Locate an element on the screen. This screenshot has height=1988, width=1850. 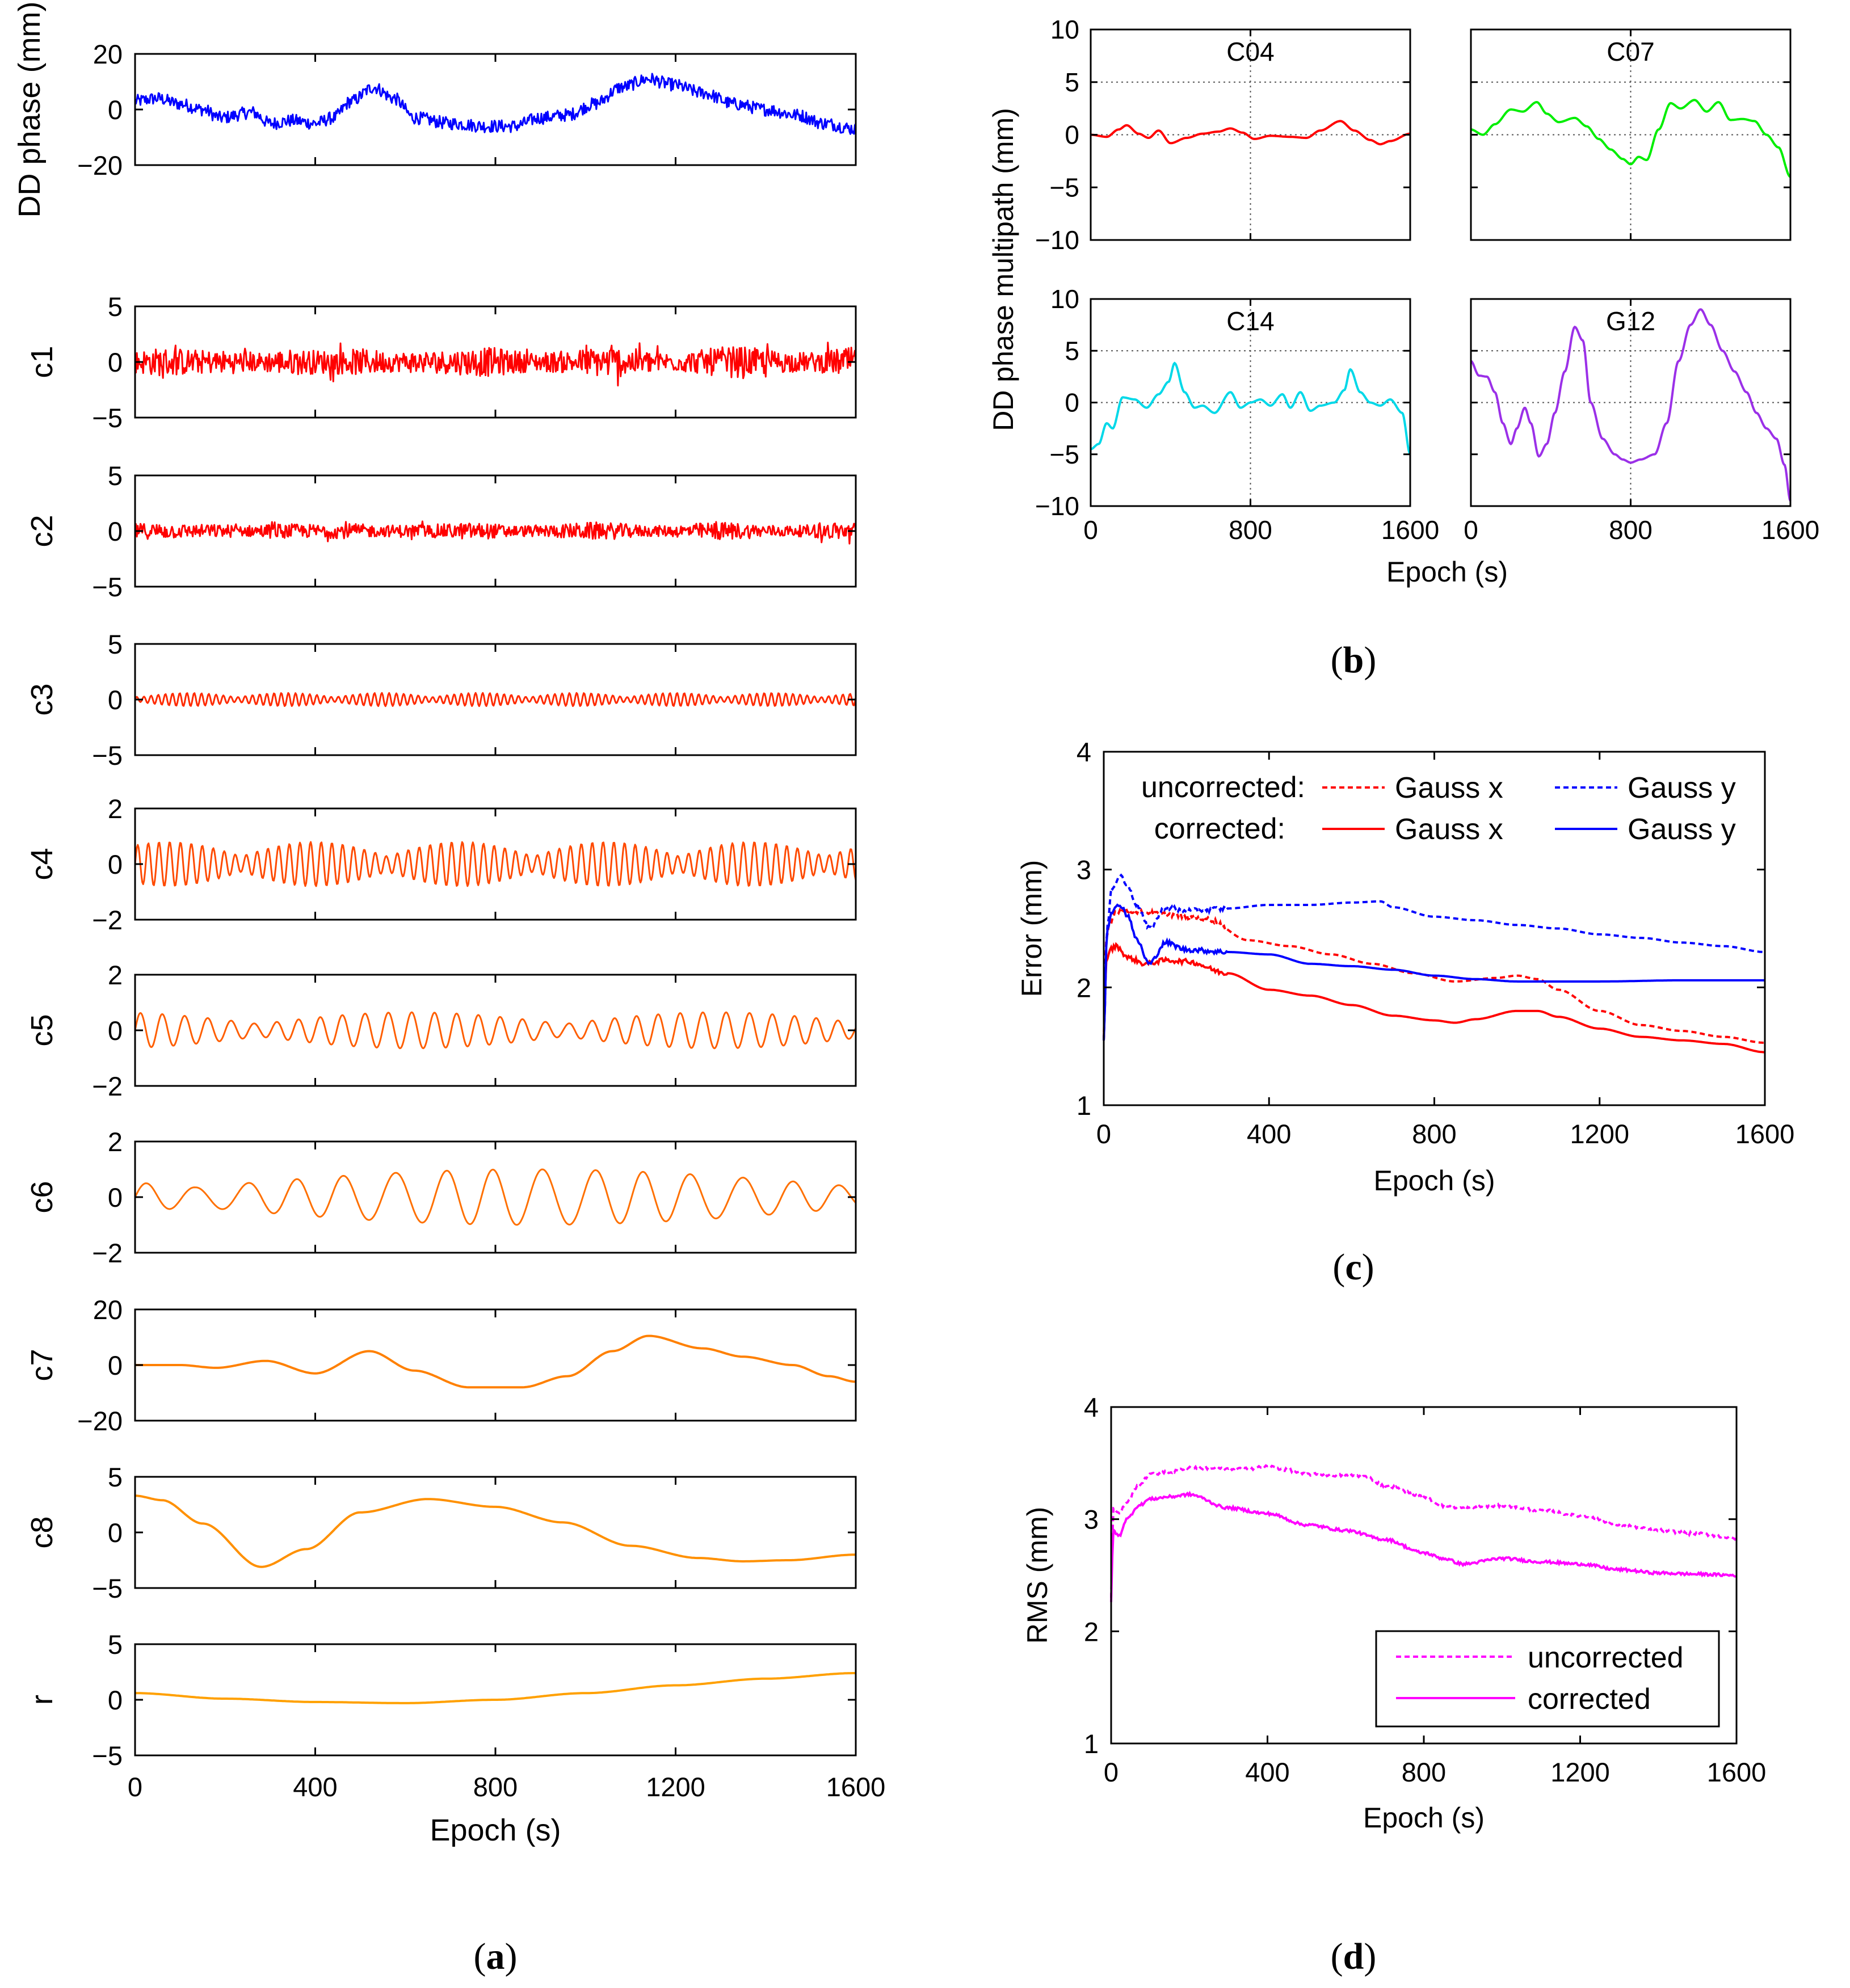
series-line-a-c4 is located at coordinates (495, 864).